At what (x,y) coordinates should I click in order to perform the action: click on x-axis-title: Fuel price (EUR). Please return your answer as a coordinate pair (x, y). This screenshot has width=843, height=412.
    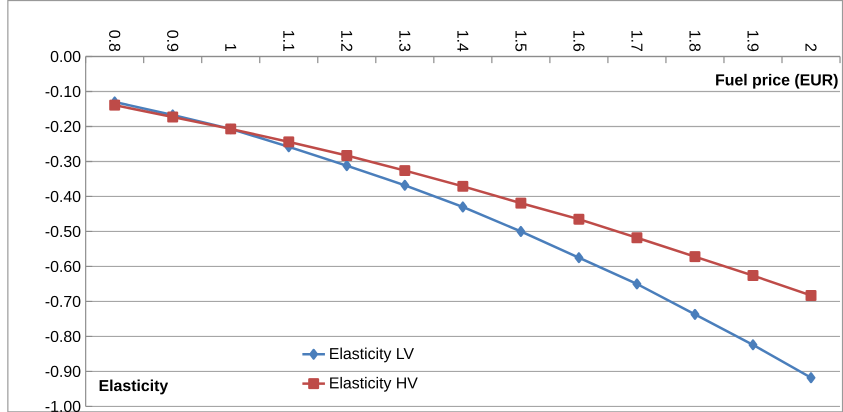
    Looking at the image, I should click on (777, 81).